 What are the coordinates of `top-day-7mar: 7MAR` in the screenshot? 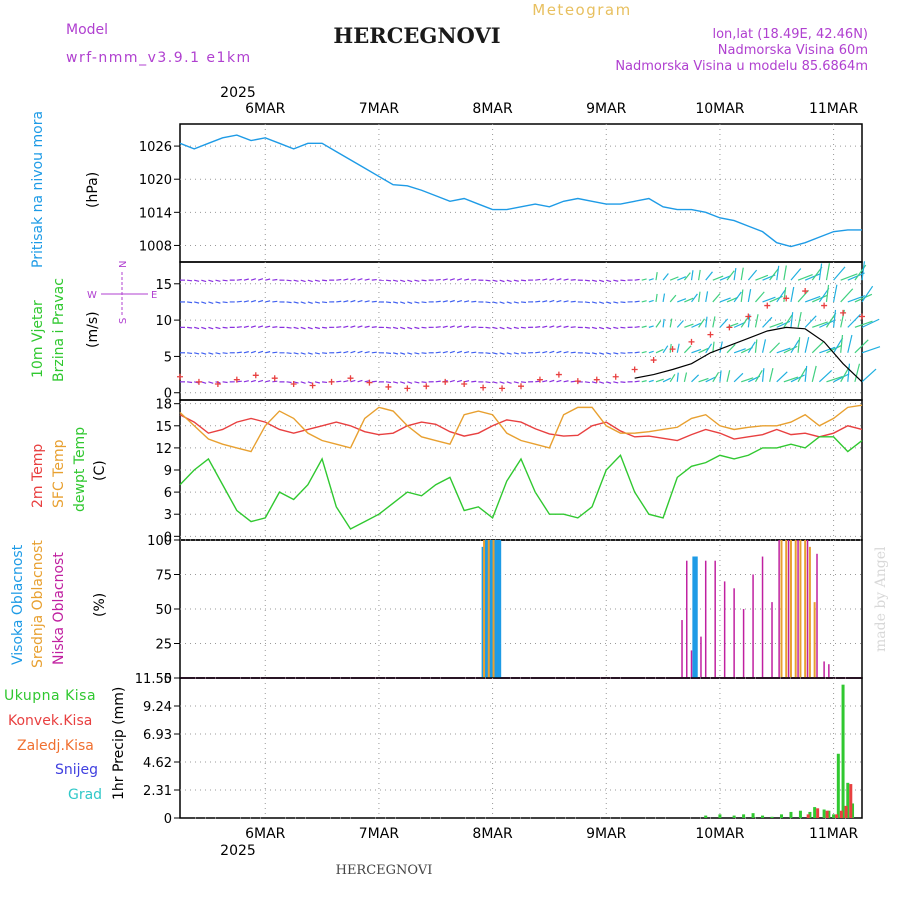 It's located at (379, 109).